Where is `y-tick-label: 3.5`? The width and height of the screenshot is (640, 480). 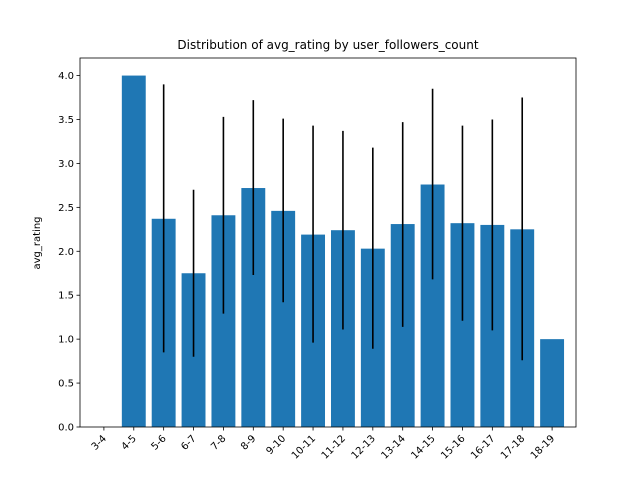 y-tick-label: 3.5 is located at coordinates (66, 120).